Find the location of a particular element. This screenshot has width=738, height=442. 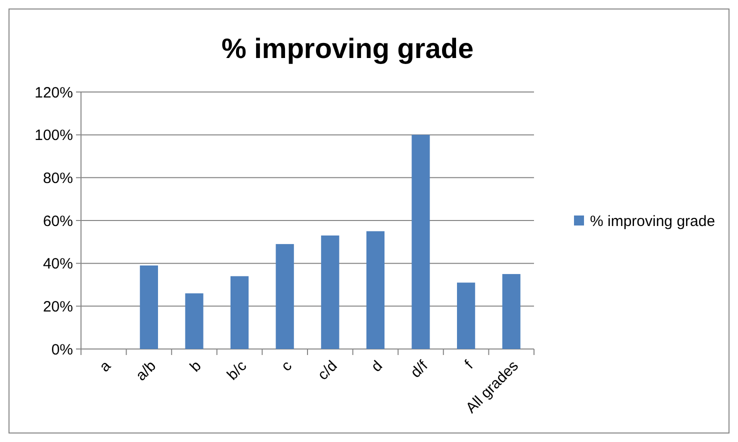

y-tick-label: 60% is located at coordinates (57, 221).